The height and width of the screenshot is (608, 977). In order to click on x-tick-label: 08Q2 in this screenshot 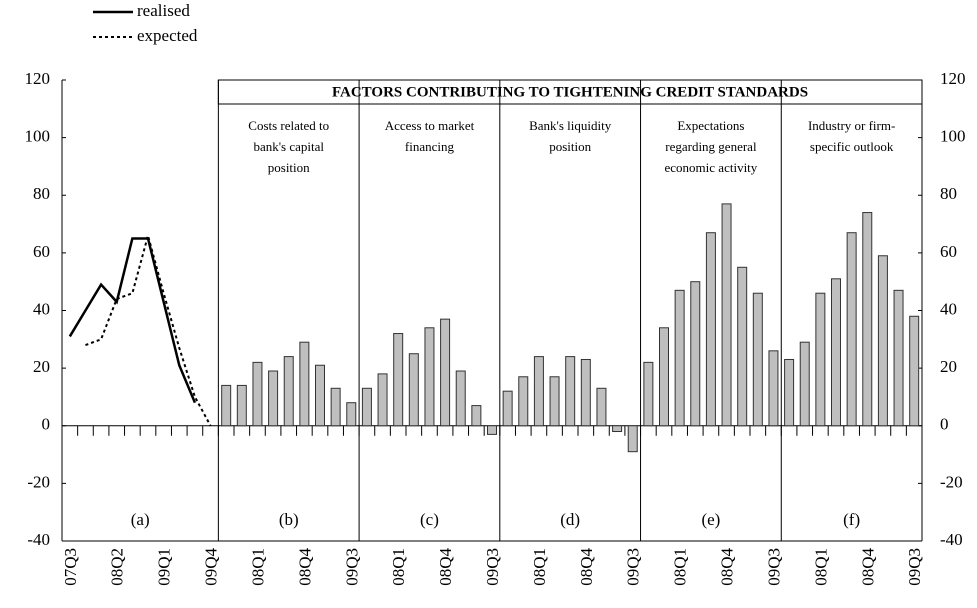, I will do `click(117, 567)`.